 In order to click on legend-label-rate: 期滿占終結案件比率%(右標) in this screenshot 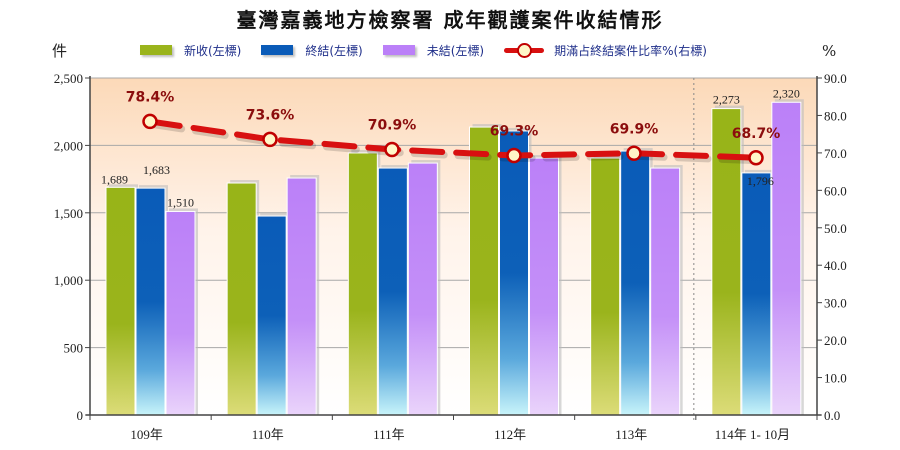, I will do `click(630, 50)`.